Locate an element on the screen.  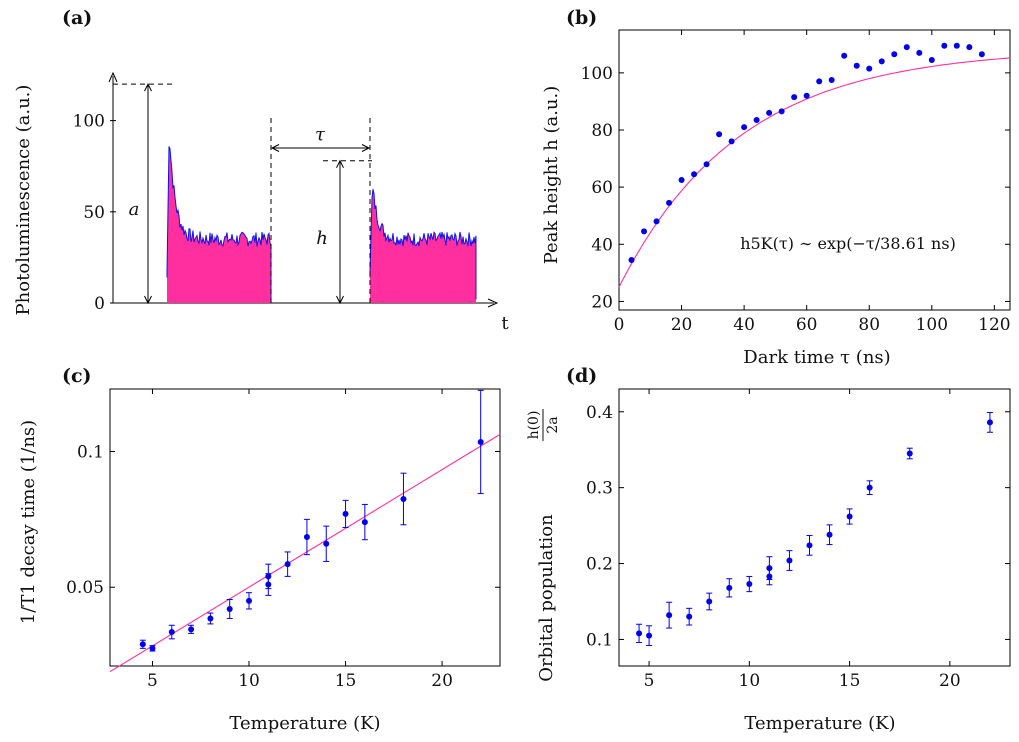
annotation-tau: τ is located at coordinates (320, 134).